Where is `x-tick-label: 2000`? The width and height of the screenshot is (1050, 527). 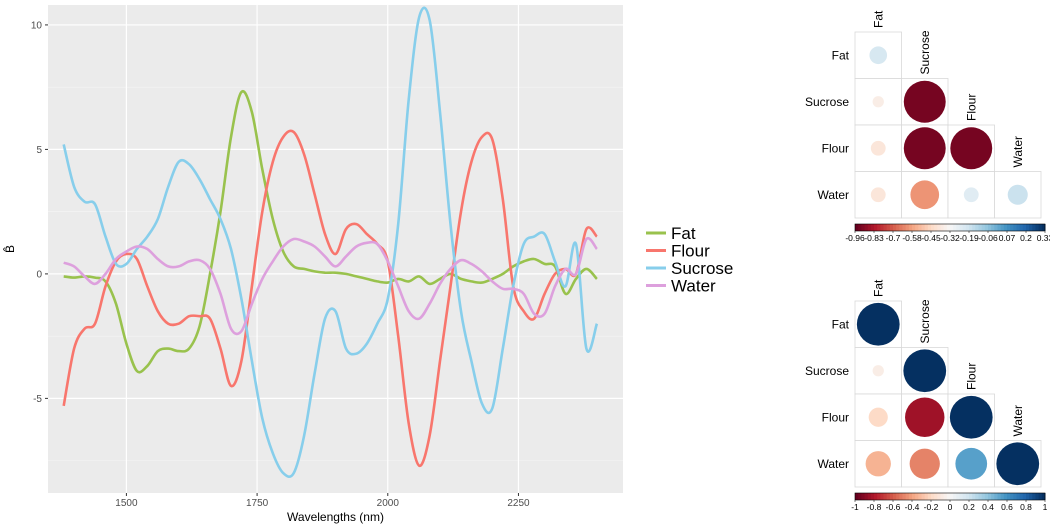 x-tick-label: 2000 is located at coordinates (388, 503).